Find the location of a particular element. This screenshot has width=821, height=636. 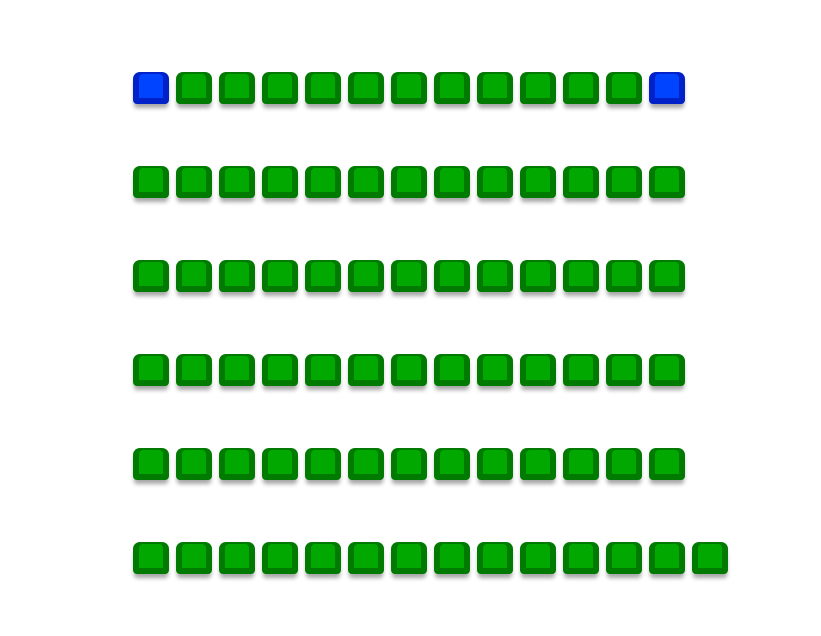

seat-row is located at coordinates (430, 495).